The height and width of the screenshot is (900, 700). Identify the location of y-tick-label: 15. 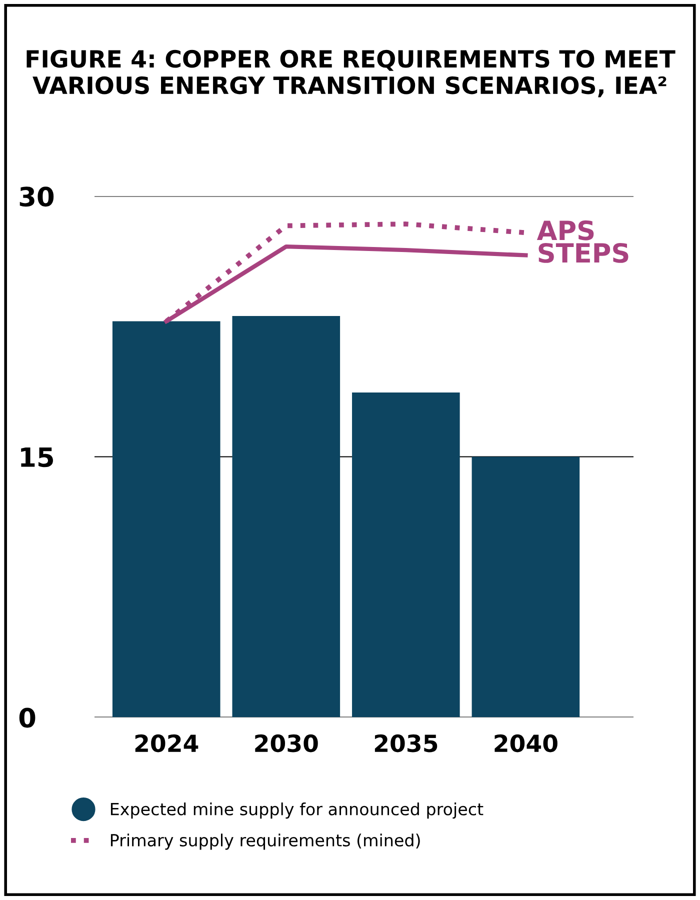
(37, 458).